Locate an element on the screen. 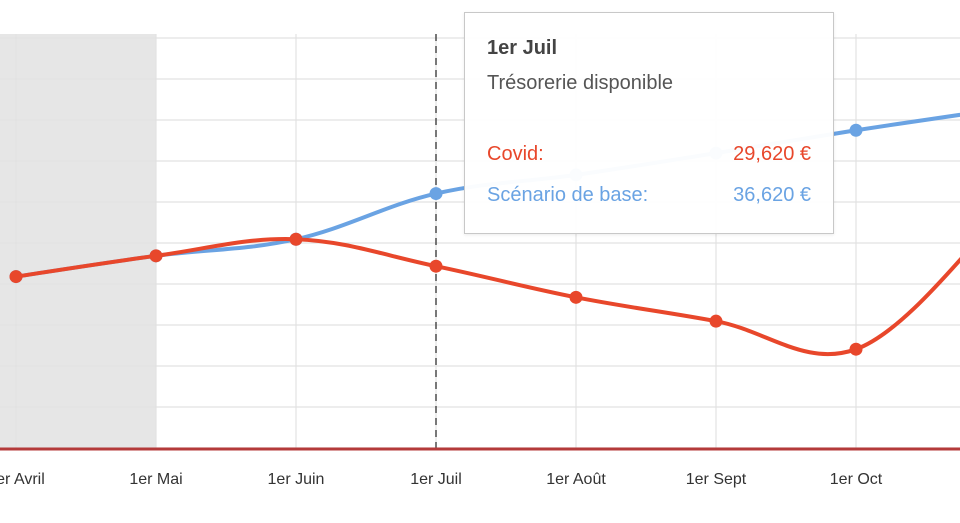 Image resolution: width=960 pixels, height=523 pixels. x-tick-label: 1er Avril is located at coordinates (22, 479).